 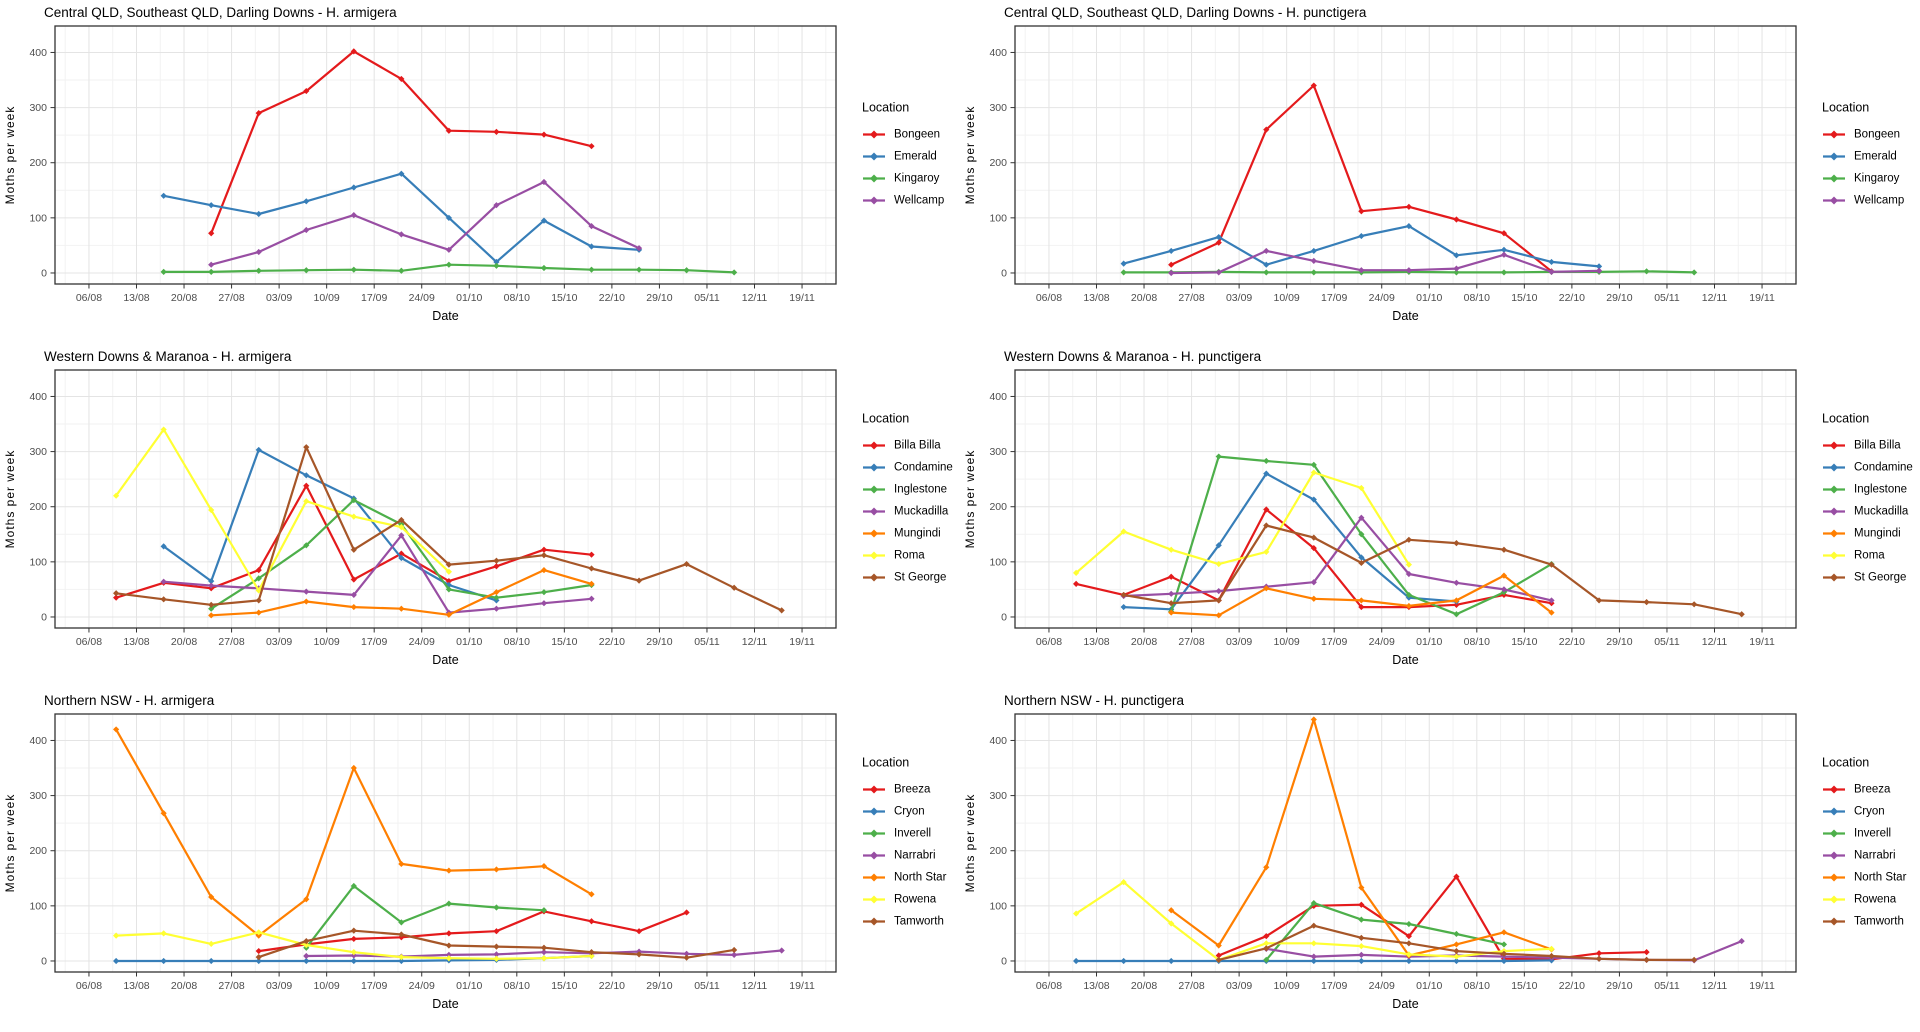 I want to click on y-tick-label: 0, so click(x=44, y=961).